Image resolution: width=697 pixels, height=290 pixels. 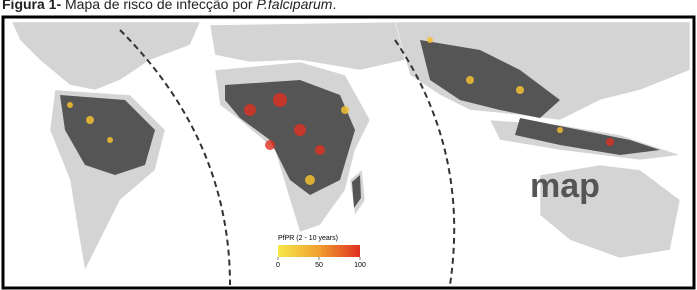 What do you see at coordinates (308, 238) in the screenshot?
I see `legend-title: PfPR (2 - 10 years)` at bounding box center [308, 238].